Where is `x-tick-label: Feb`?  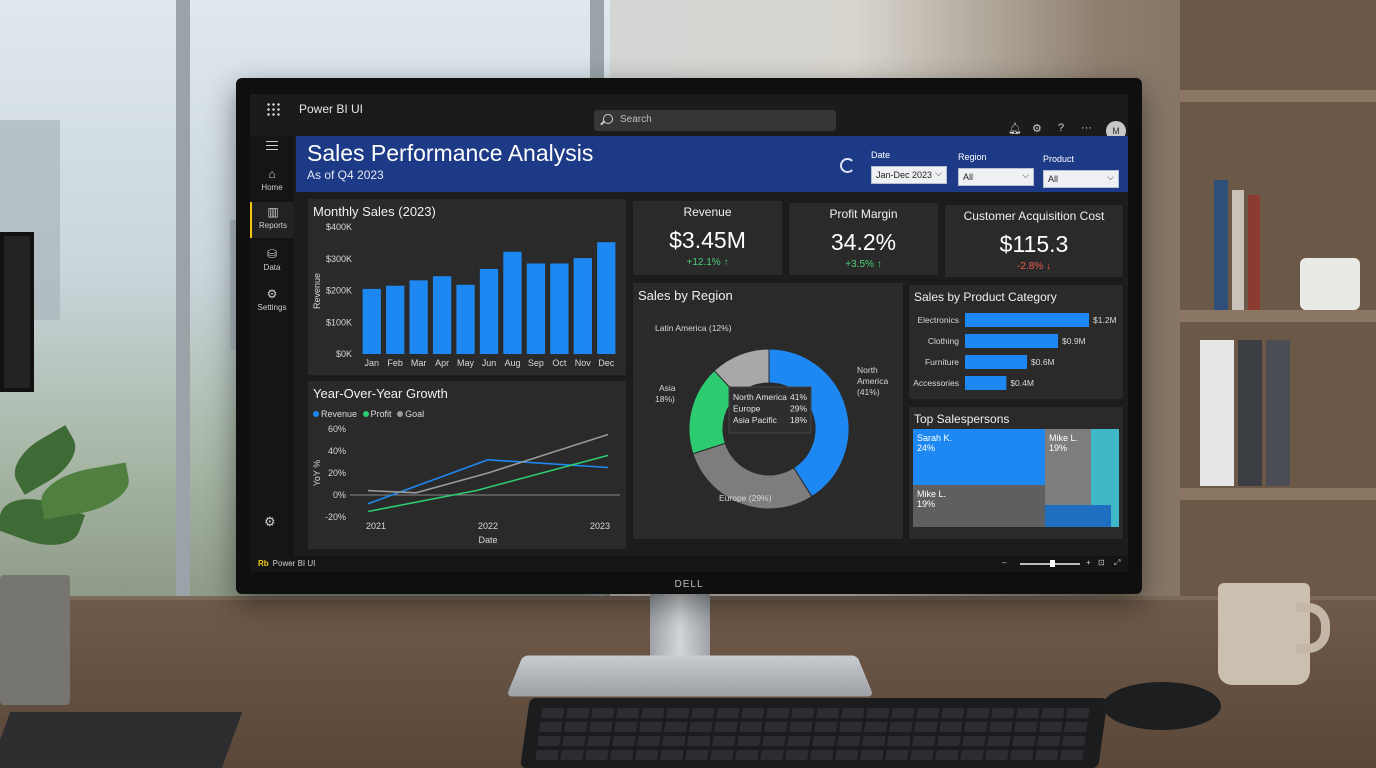
x-tick-label: Feb is located at coordinates (395, 363).